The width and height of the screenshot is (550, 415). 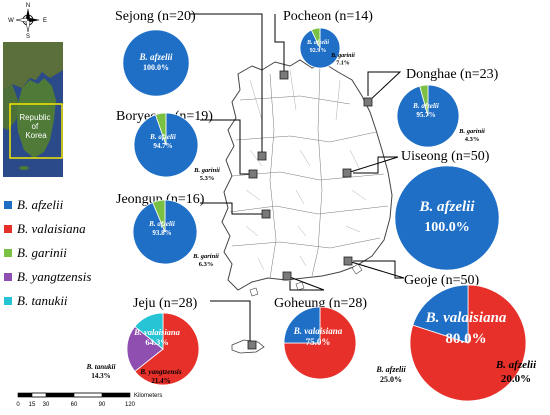 I want to click on leader-line-geoje, so click(x=376, y=269).